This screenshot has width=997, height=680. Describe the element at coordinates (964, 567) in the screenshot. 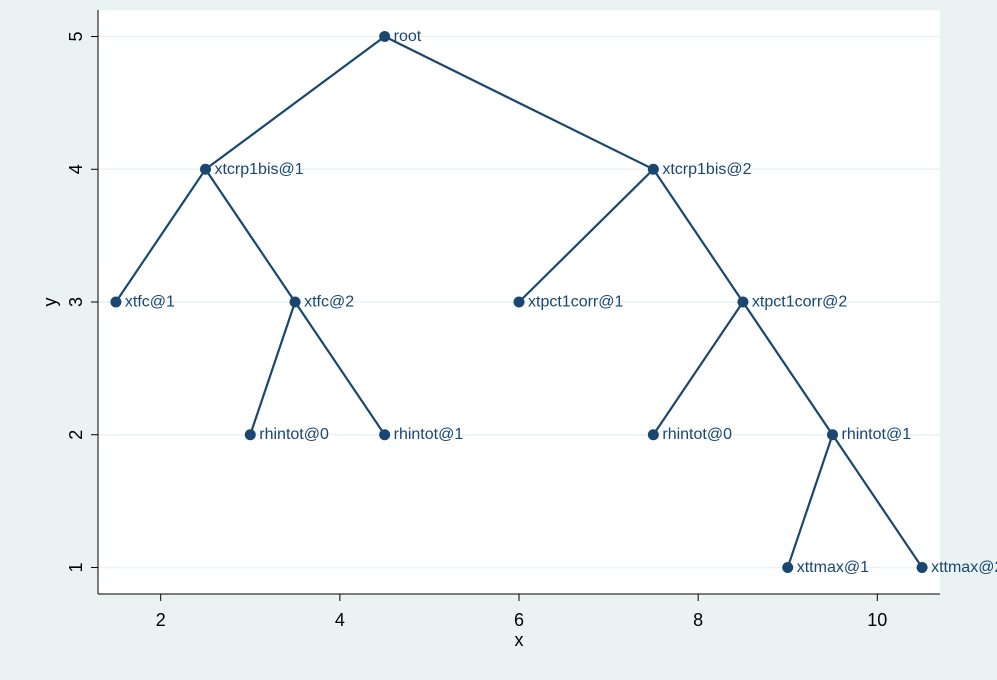

I see `tree-node-label: xttmax@2` at that location.